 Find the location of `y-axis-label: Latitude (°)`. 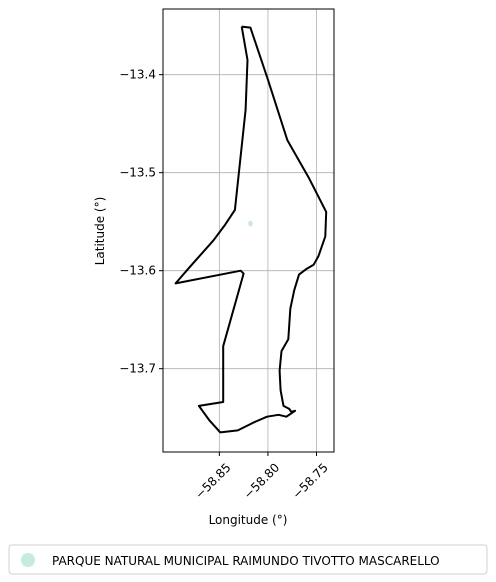

y-axis-label: Latitude (°) is located at coordinates (100, 231).